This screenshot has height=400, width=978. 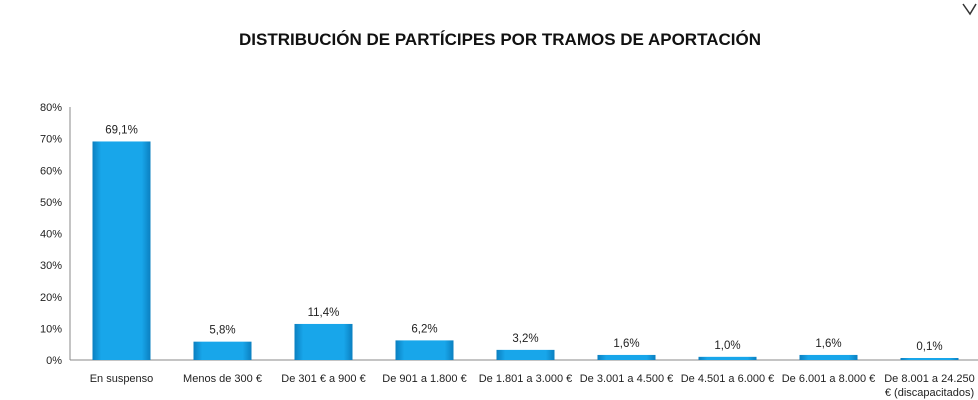 What do you see at coordinates (424, 379) in the screenshot?
I see `category-label: De 901 a 1.800 €` at bounding box center [424, 379].